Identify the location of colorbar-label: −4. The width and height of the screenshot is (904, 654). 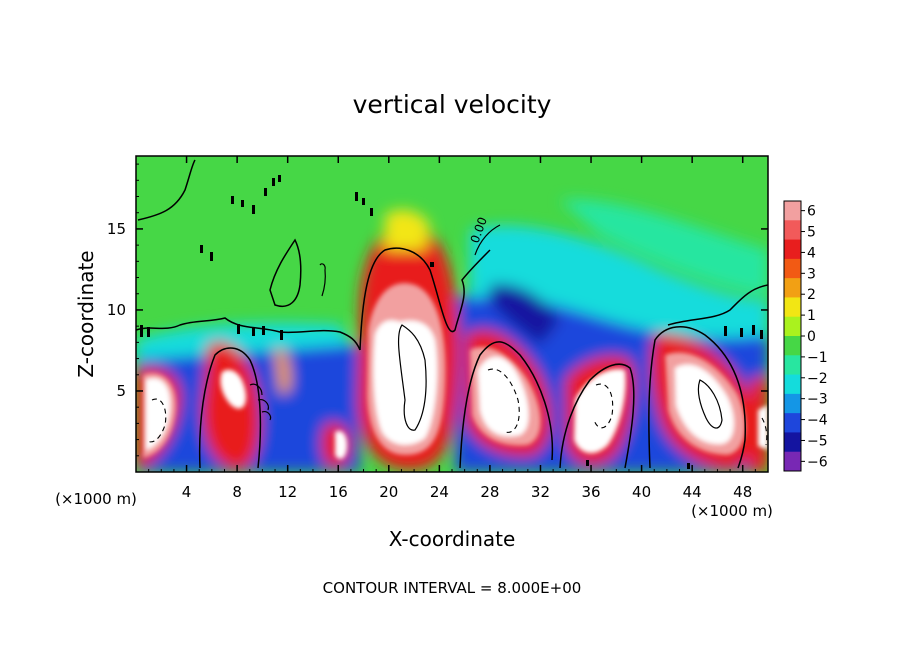
(817, 421).